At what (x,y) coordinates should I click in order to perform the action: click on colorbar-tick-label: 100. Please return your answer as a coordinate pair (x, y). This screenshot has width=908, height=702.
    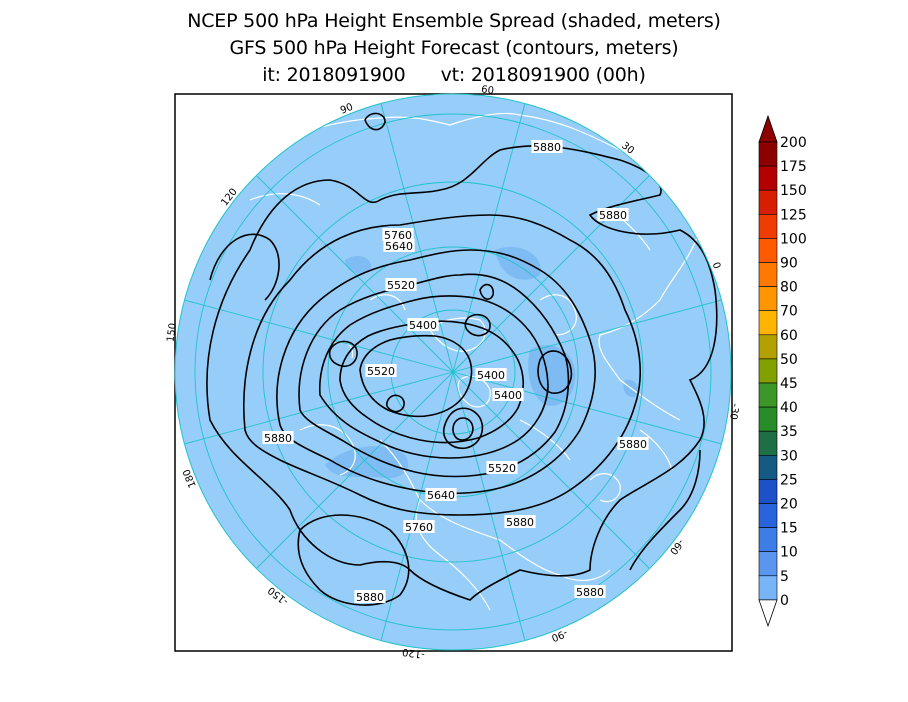
    Looking at the image, I should click on (793, 239).